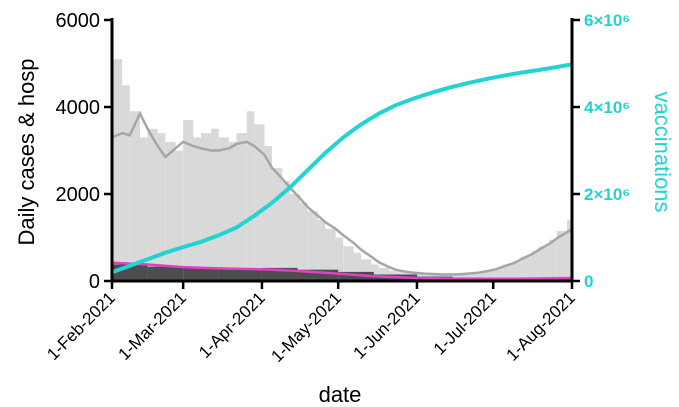  I want to click on y2-axis-label: vaccinations, so click(662, 151).